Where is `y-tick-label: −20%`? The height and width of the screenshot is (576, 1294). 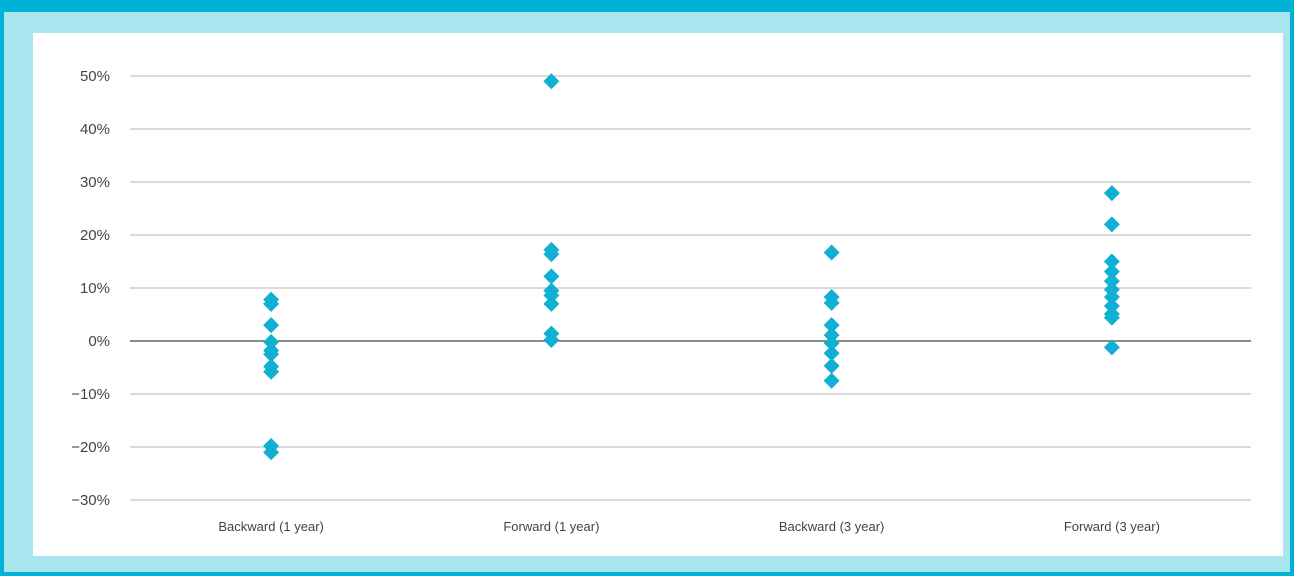
y-tick-label: −20% is located at coordinates (90, 447).